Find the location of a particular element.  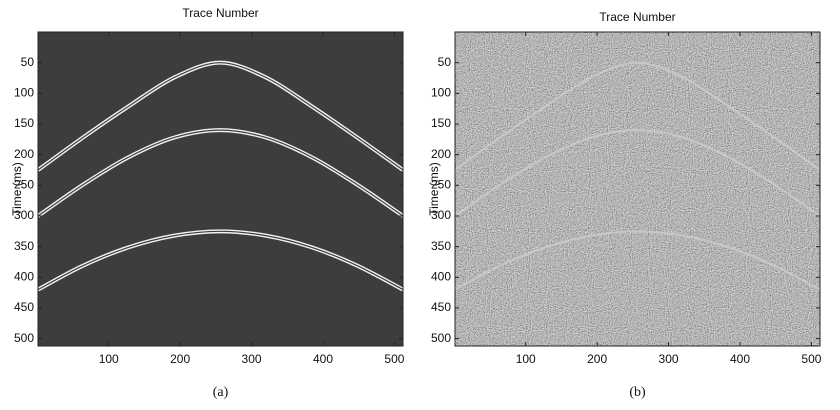

caption: (a) is located at coordinates (221, 392).